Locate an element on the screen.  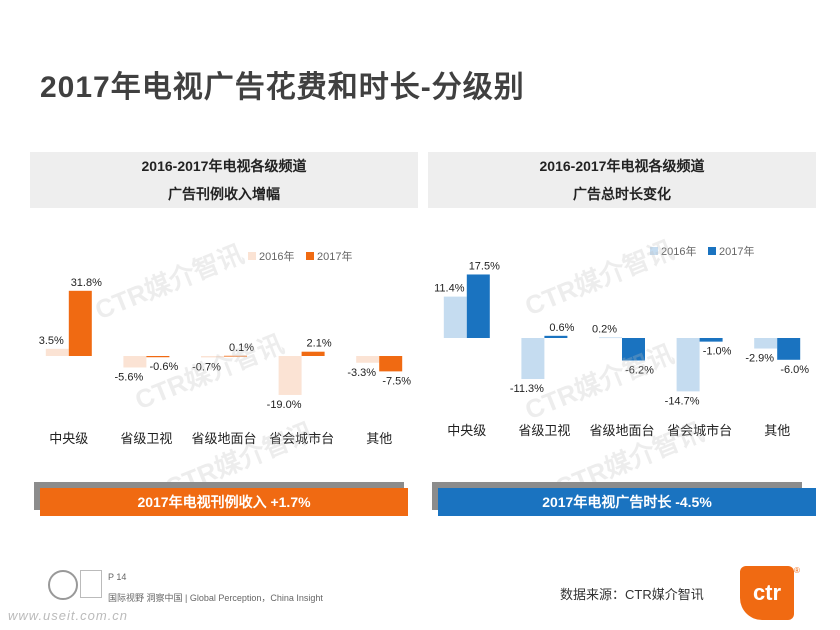
page-title: 2017年电视广告花费和时长-分级别 is located at coordinates (282, 87).